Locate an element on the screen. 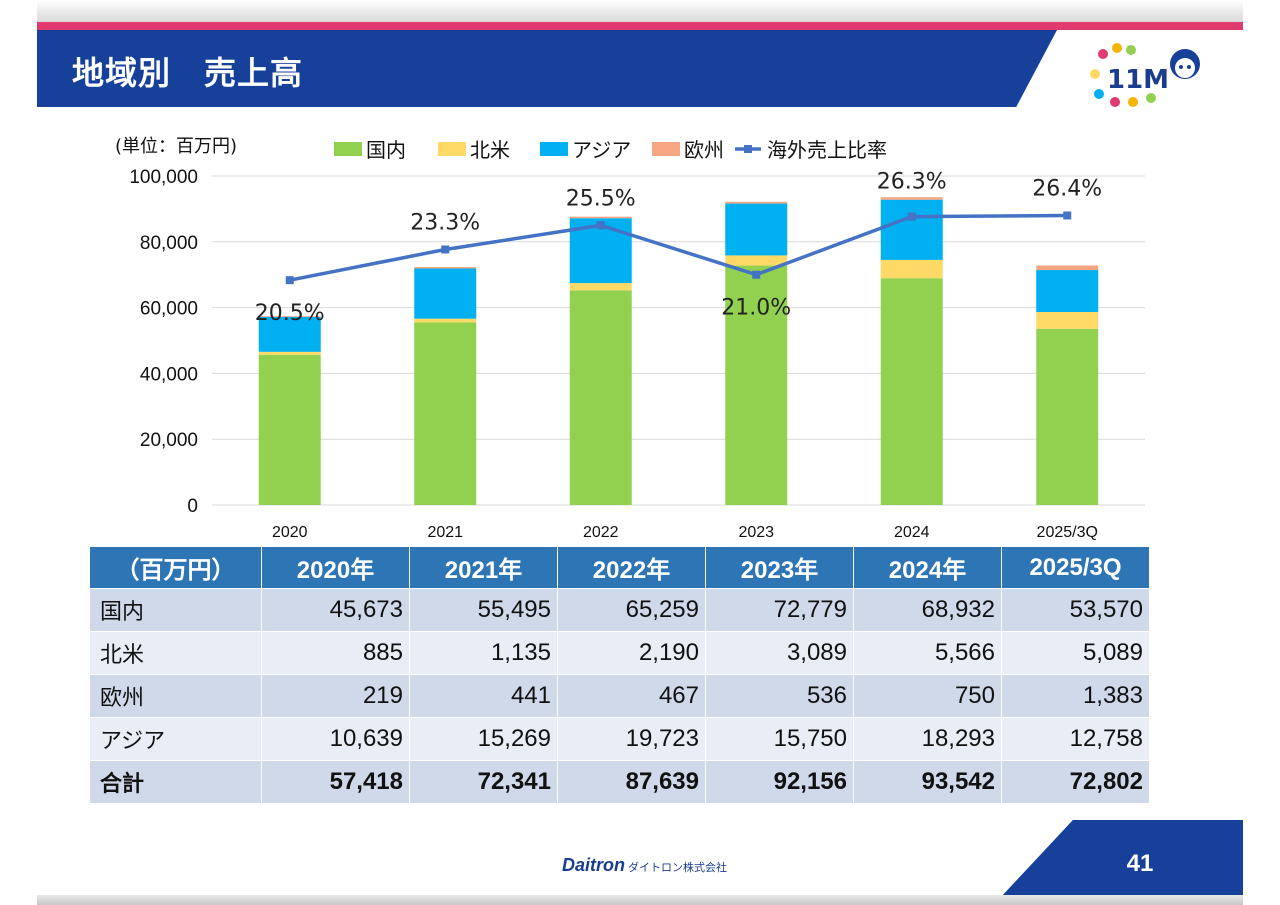  table-cell: 18,293 is located at coordinates (927, 739).